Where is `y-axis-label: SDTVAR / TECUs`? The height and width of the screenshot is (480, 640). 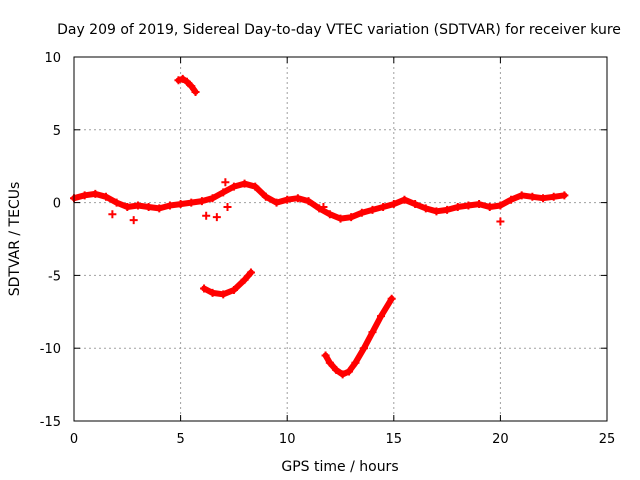 y-axis-label: SDTVAR / TECUs is located at coordinates (15, 239).